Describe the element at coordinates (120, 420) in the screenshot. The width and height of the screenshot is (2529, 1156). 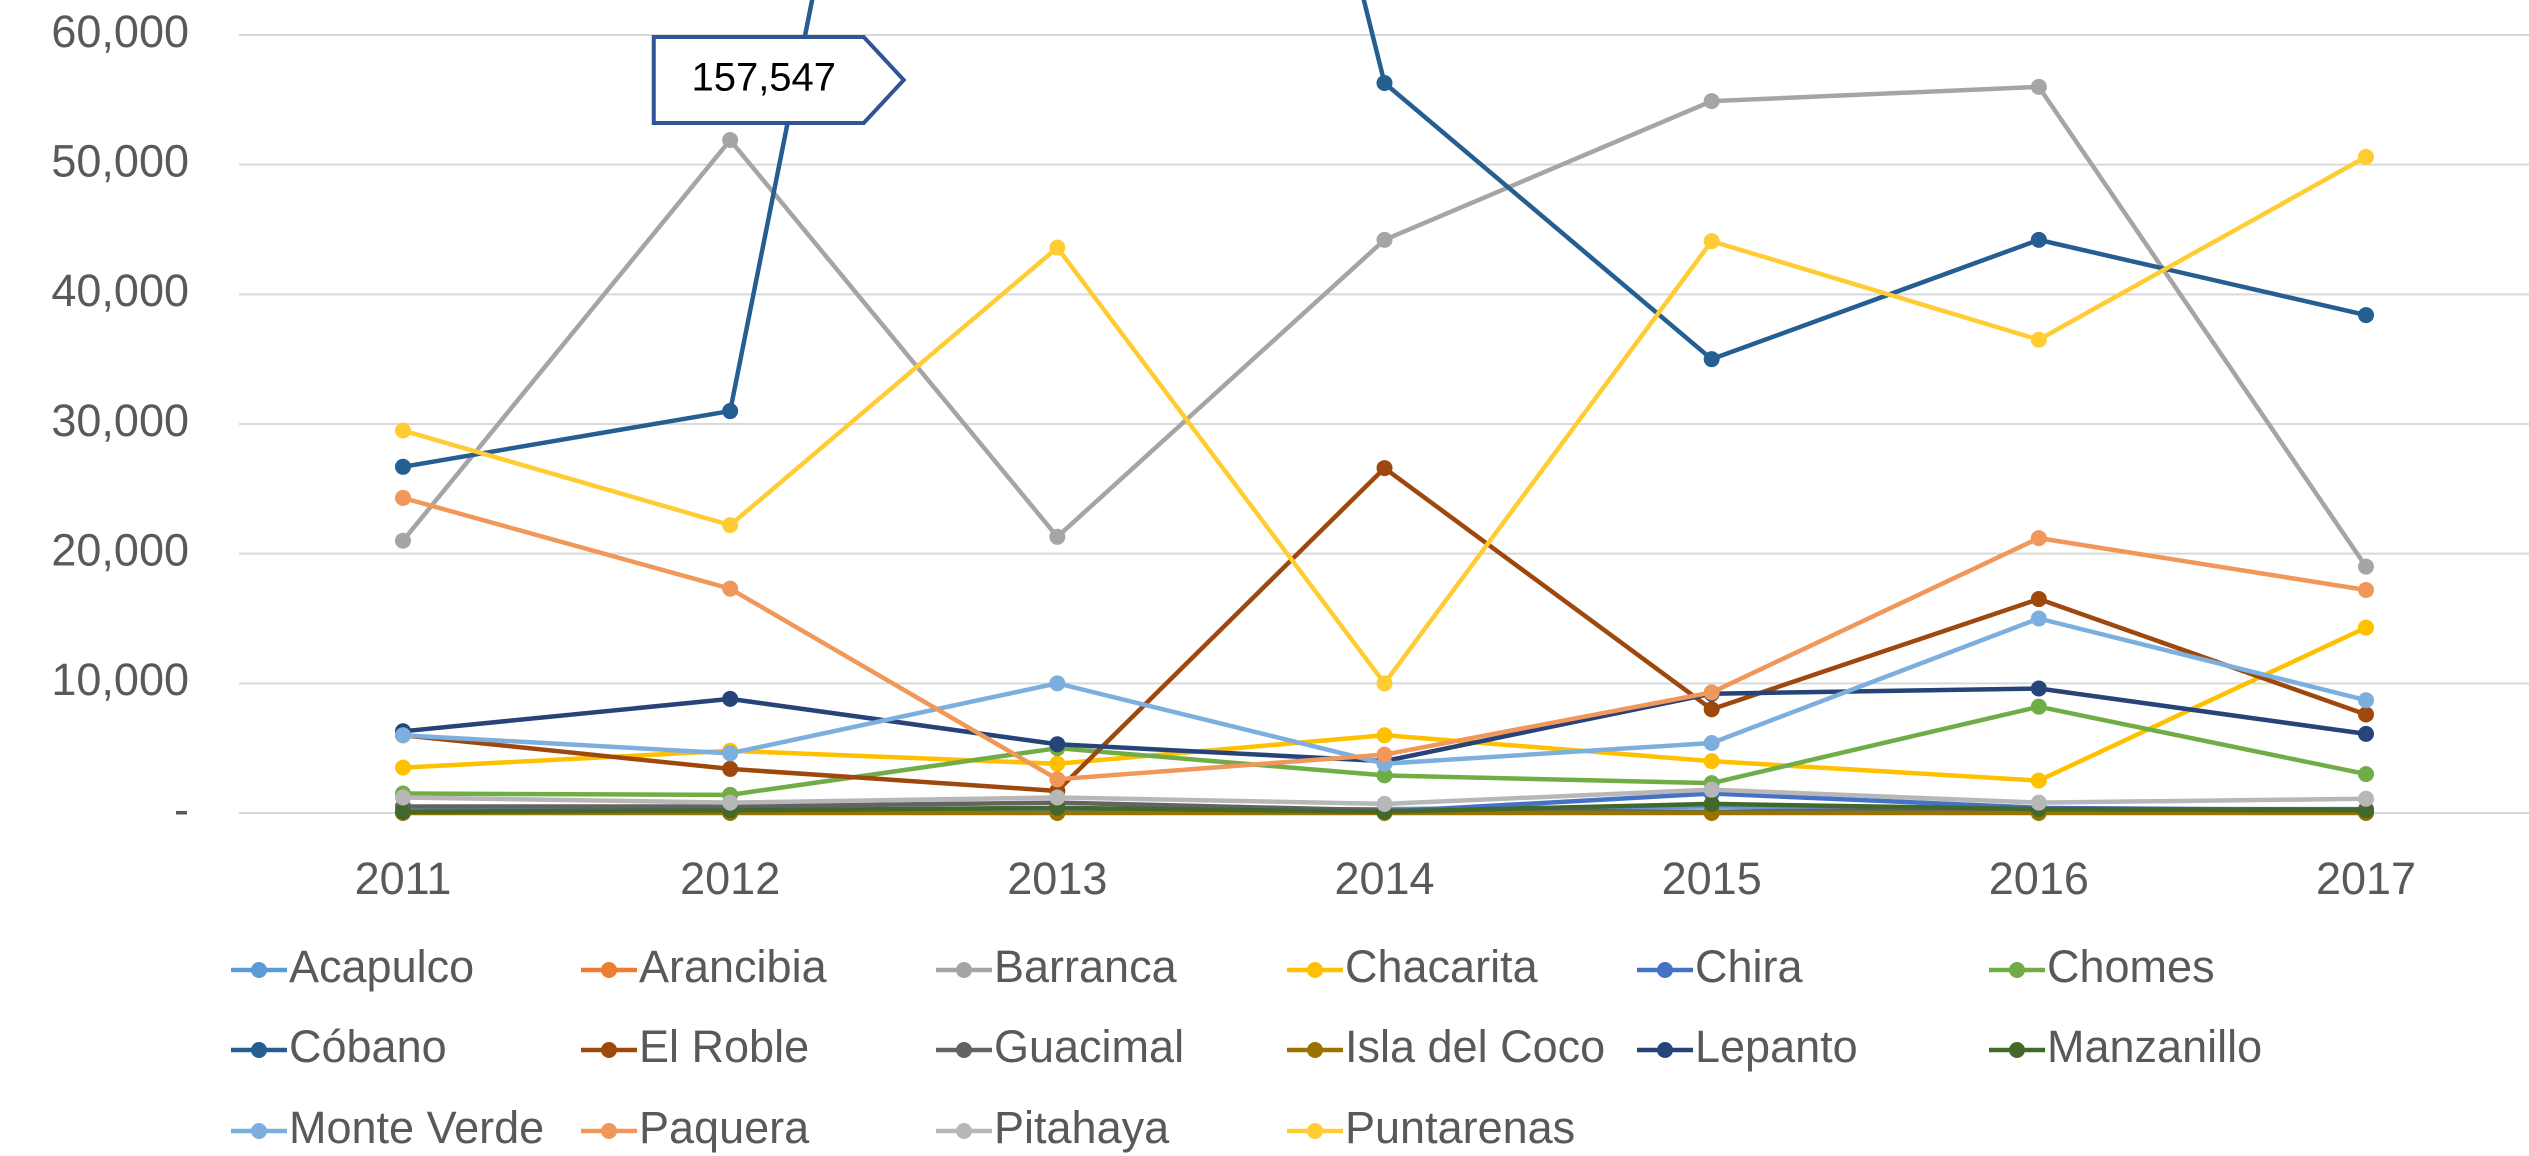
I see `y-tick-label: 30,000` at that location.